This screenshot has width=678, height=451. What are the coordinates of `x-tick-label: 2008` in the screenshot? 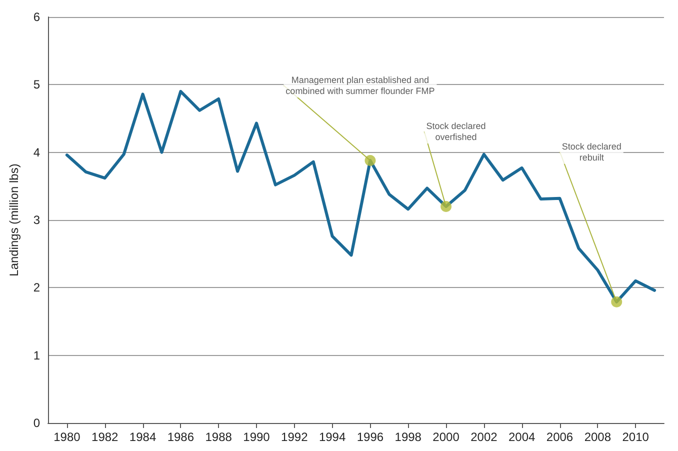 It's located at (598, 437).